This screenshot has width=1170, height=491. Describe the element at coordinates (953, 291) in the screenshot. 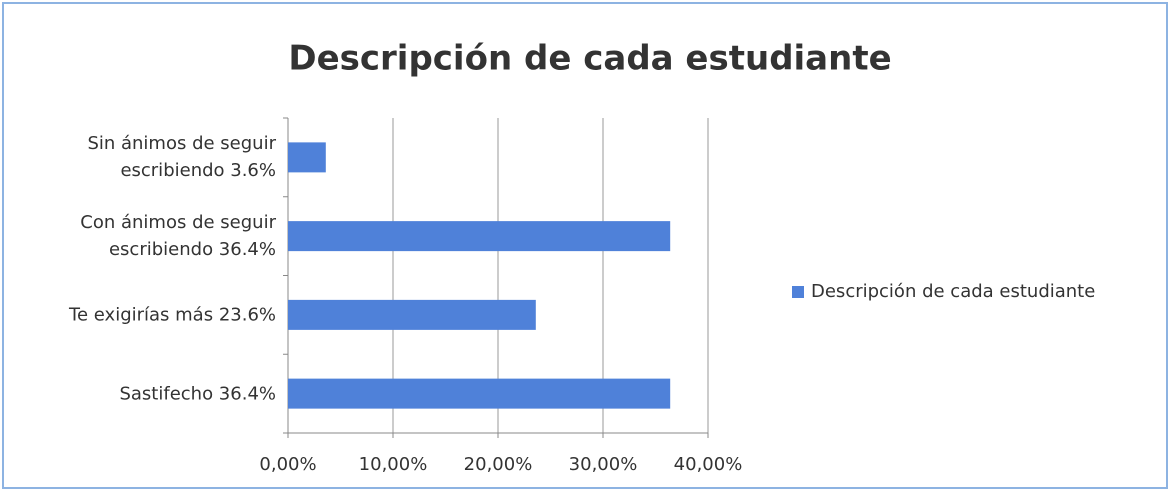

I see `legend-label: Descripción de cada estudiante` at that location.